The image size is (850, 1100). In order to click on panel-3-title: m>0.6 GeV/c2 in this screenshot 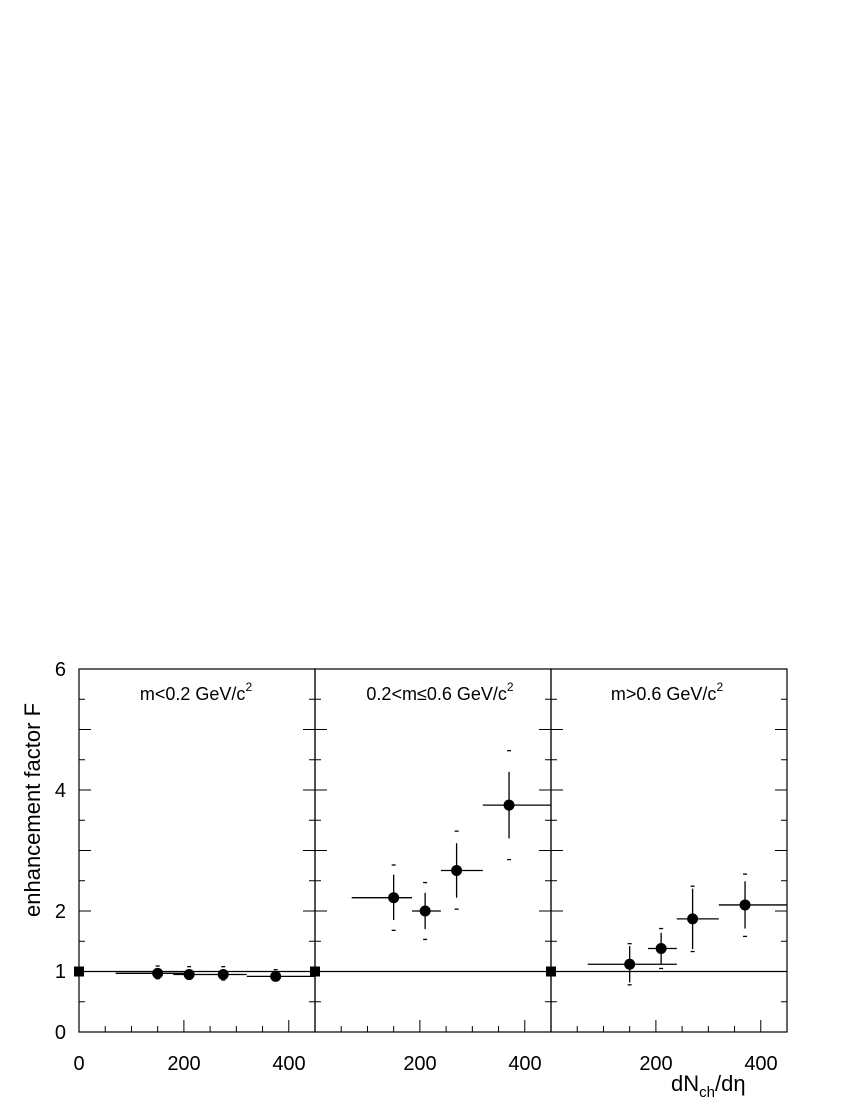, I will do `click(667, 692)`.